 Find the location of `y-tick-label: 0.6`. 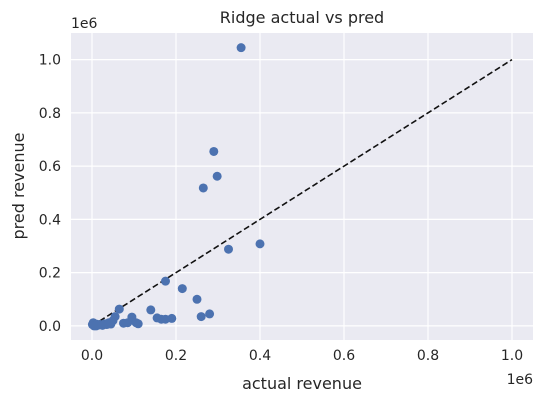

y-tick-label: 0.6 is located at coordinates (50, 167).